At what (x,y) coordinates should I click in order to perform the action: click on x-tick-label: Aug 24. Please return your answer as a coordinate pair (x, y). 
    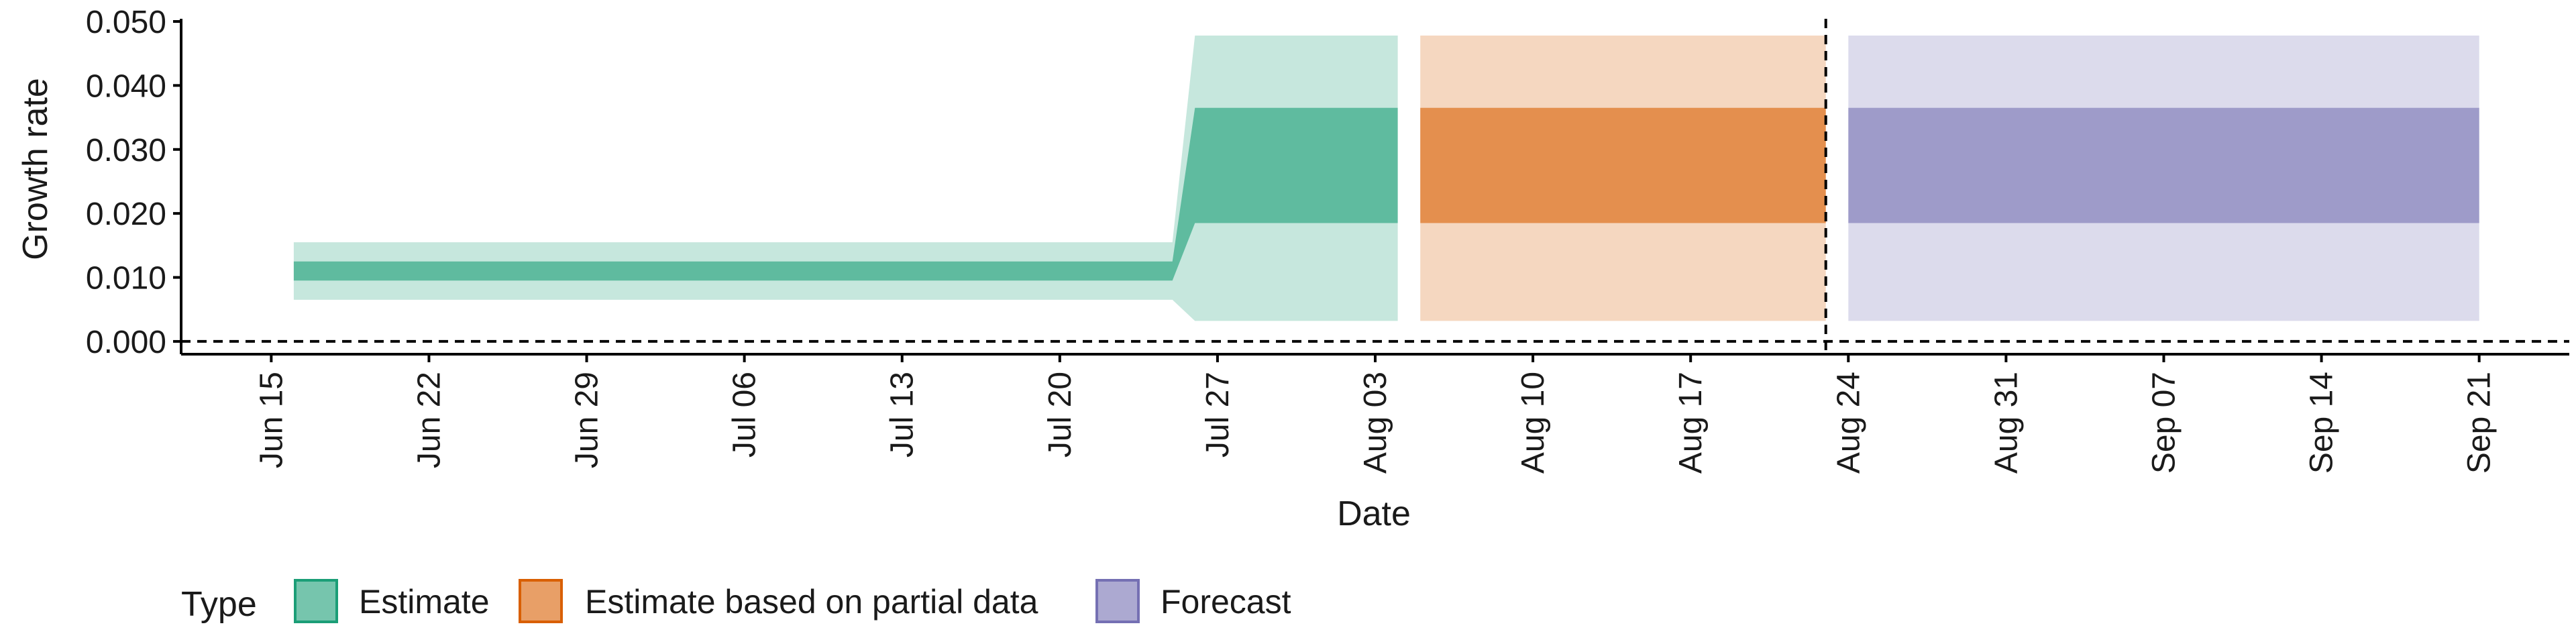
    Looking at the image, I should click on (1848, 423).